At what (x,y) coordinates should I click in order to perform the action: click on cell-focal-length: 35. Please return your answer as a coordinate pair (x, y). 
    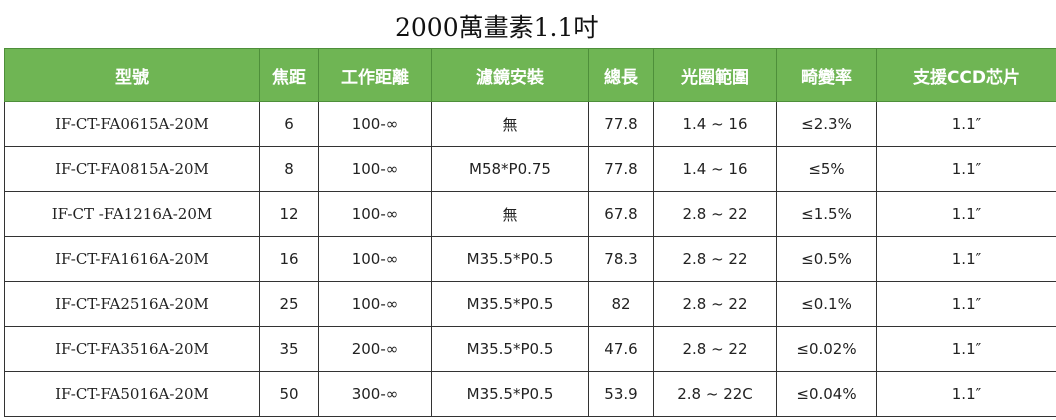
    Looking at the image, I should click on (289, 349).